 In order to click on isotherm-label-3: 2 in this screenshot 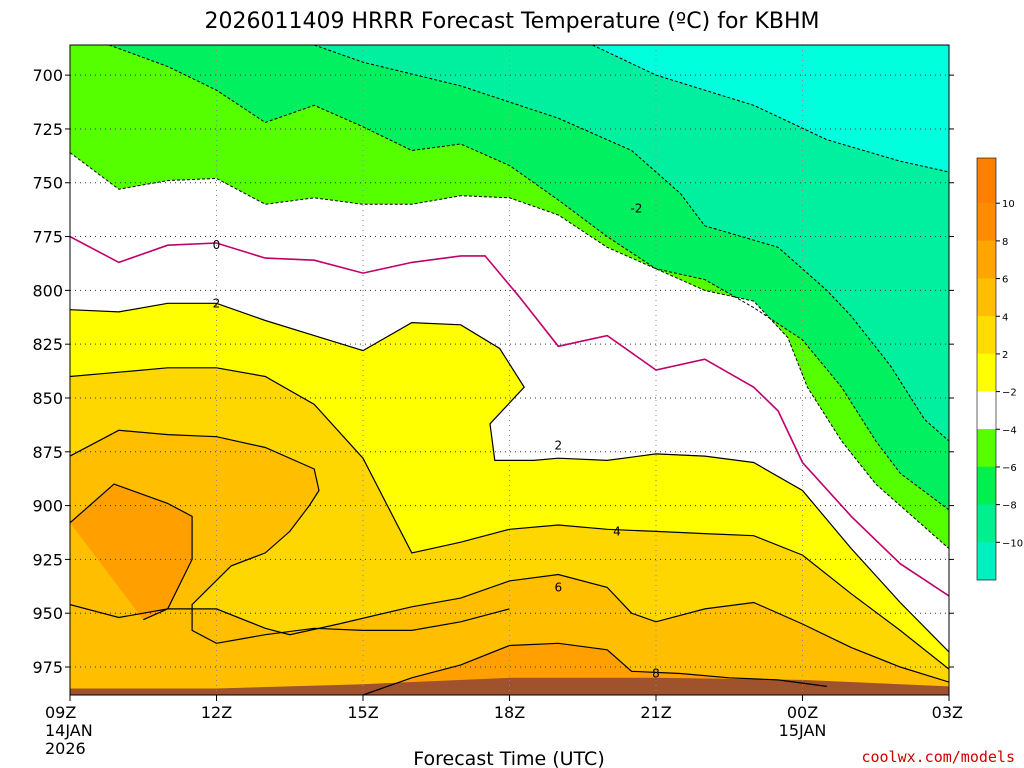, I will do `click(559, 445)`.